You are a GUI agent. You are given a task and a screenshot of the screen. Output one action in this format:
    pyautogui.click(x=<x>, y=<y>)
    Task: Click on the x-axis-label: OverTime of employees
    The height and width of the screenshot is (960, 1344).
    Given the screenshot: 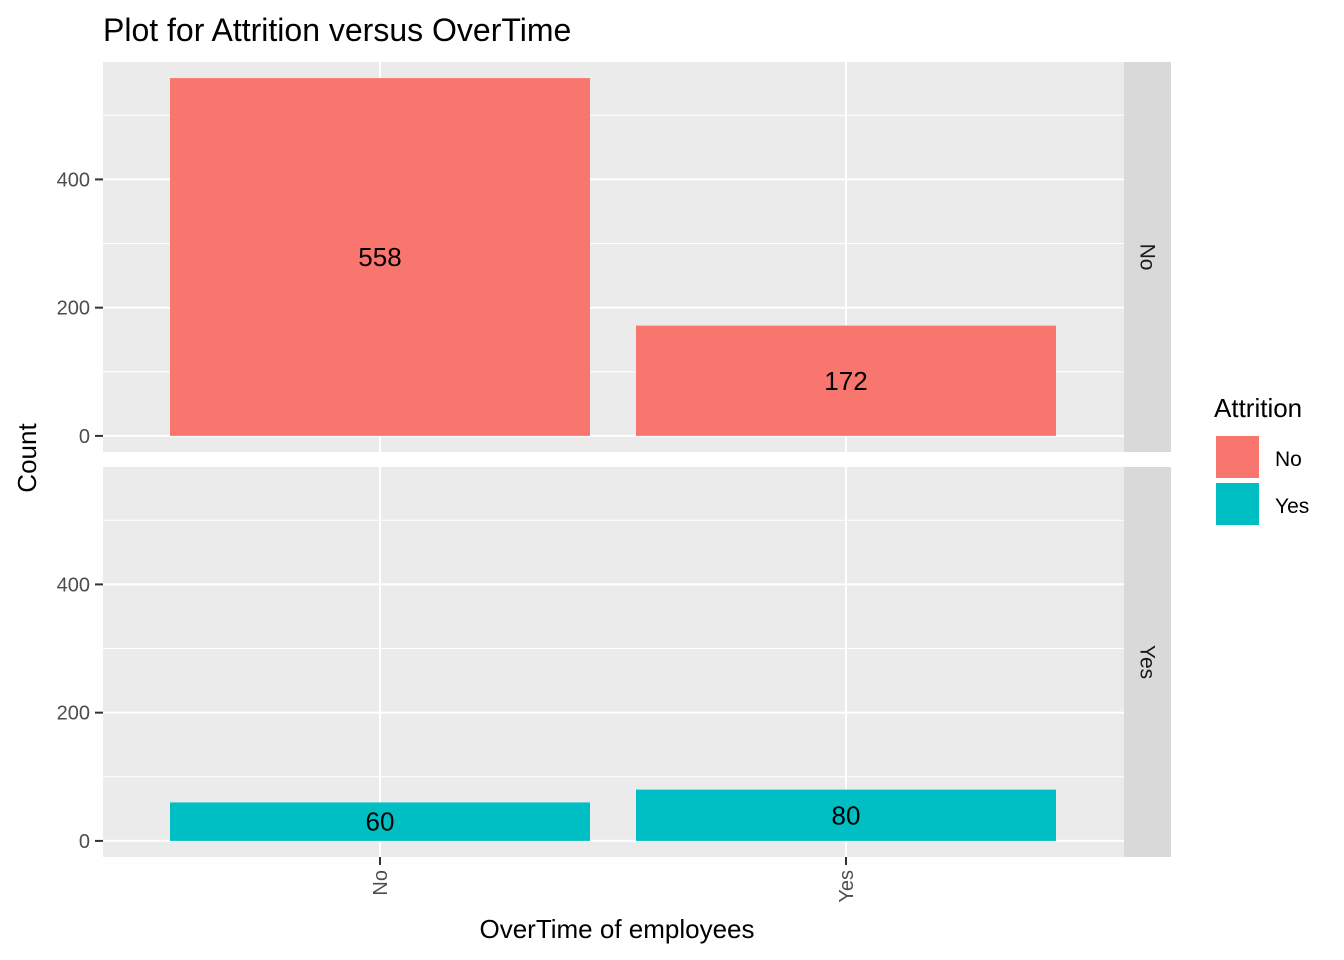 What is the action you would take?
    pyautogui.click(x=616, y=929)
    